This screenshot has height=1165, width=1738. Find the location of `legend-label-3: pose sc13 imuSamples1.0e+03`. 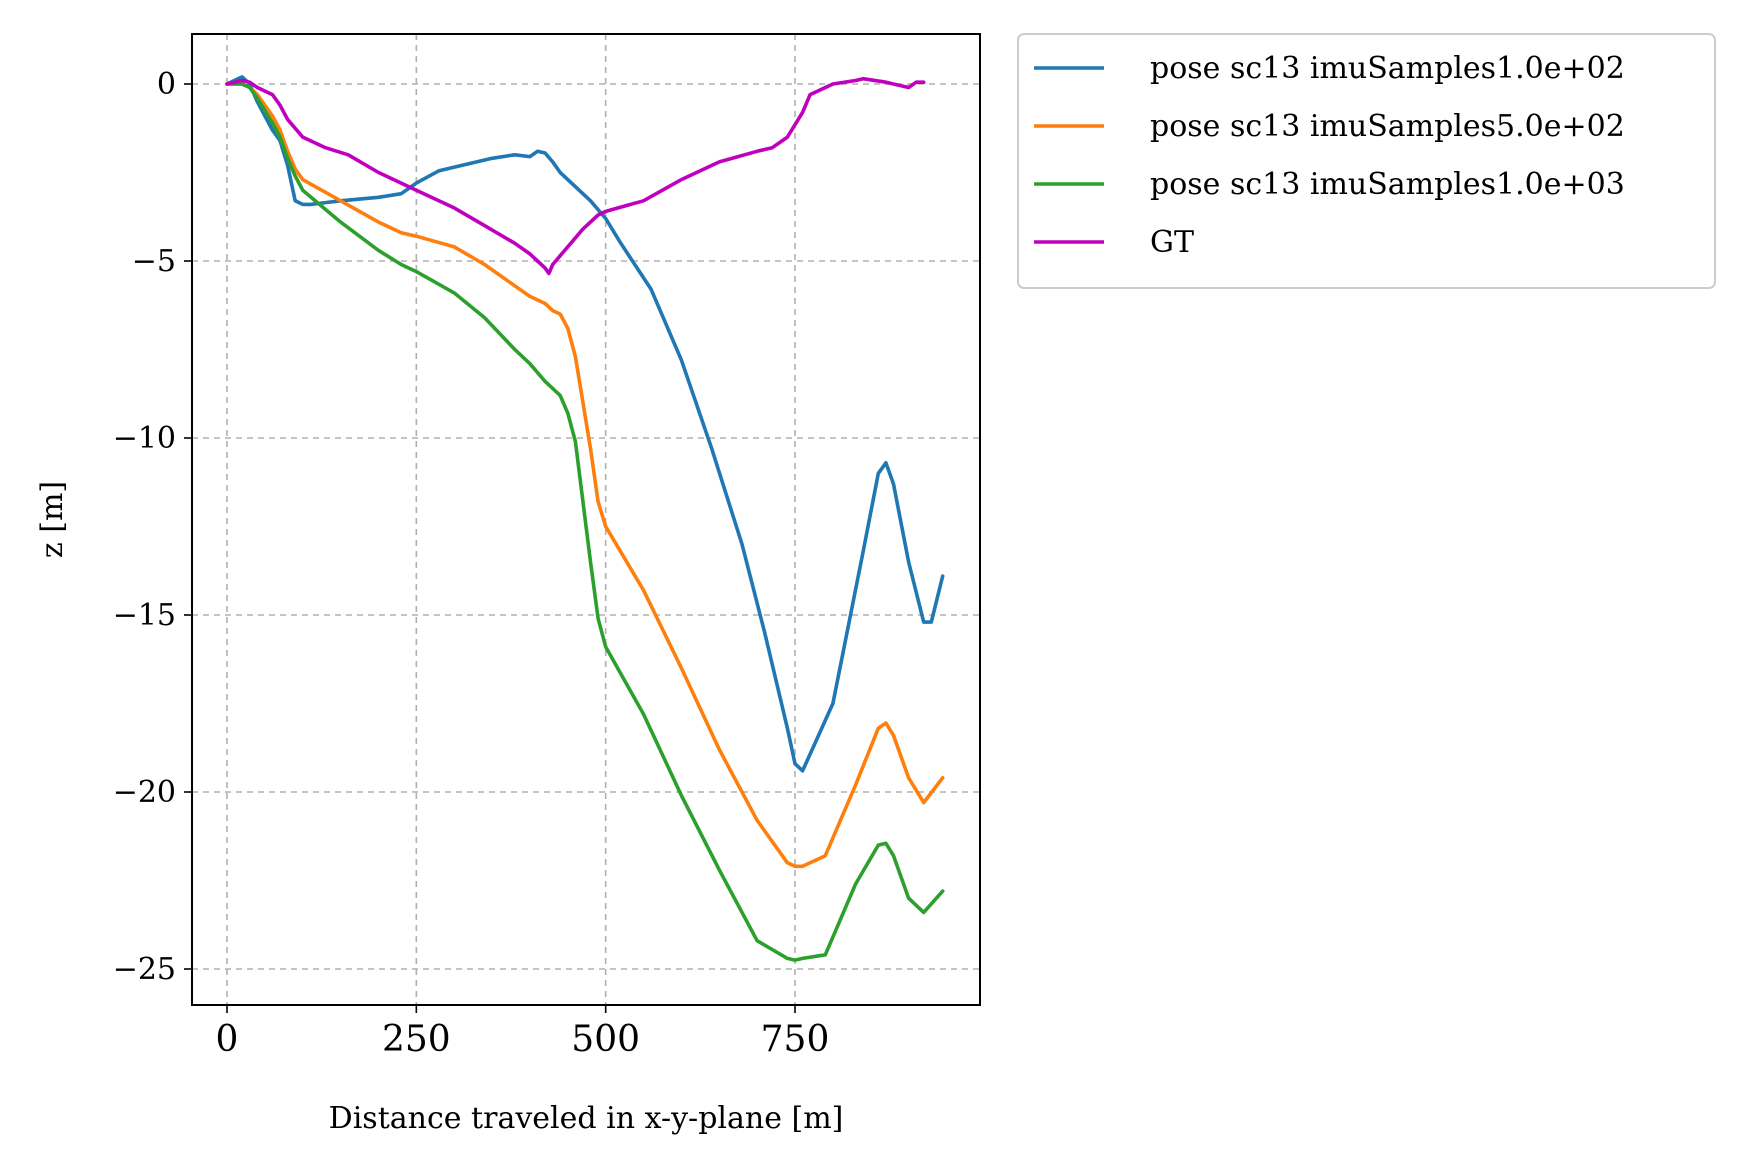

legend-label-3: pose sc13 imuSamples1.0e+03 is located at coordinates (1387, 184).